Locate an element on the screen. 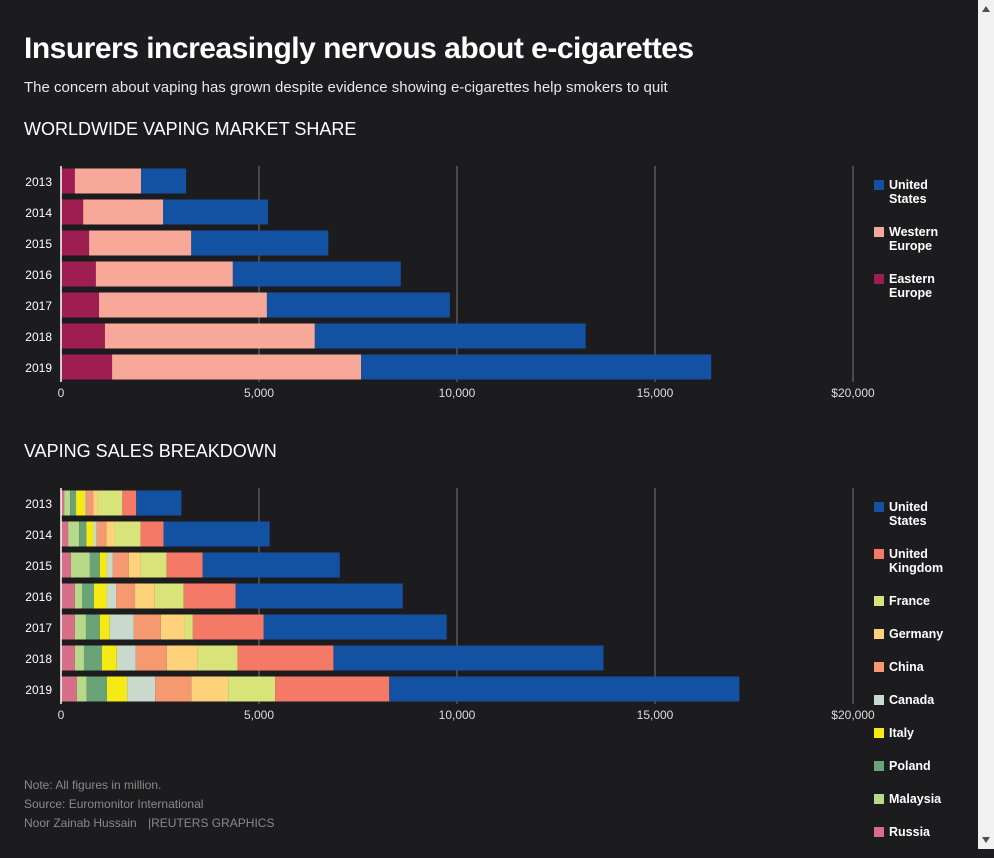 Image resolution: width=994 pixels, height=858 pixels. y-tick-label: 2017 is located at coordinates (38, 628).